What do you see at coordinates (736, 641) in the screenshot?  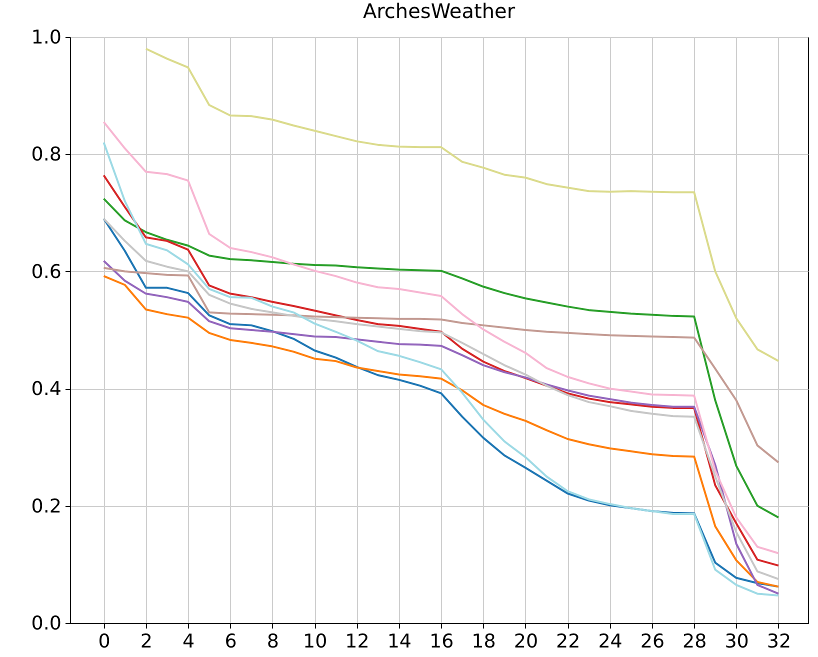 I see `x-tick-label: 30` at bounding box center [736, 641].